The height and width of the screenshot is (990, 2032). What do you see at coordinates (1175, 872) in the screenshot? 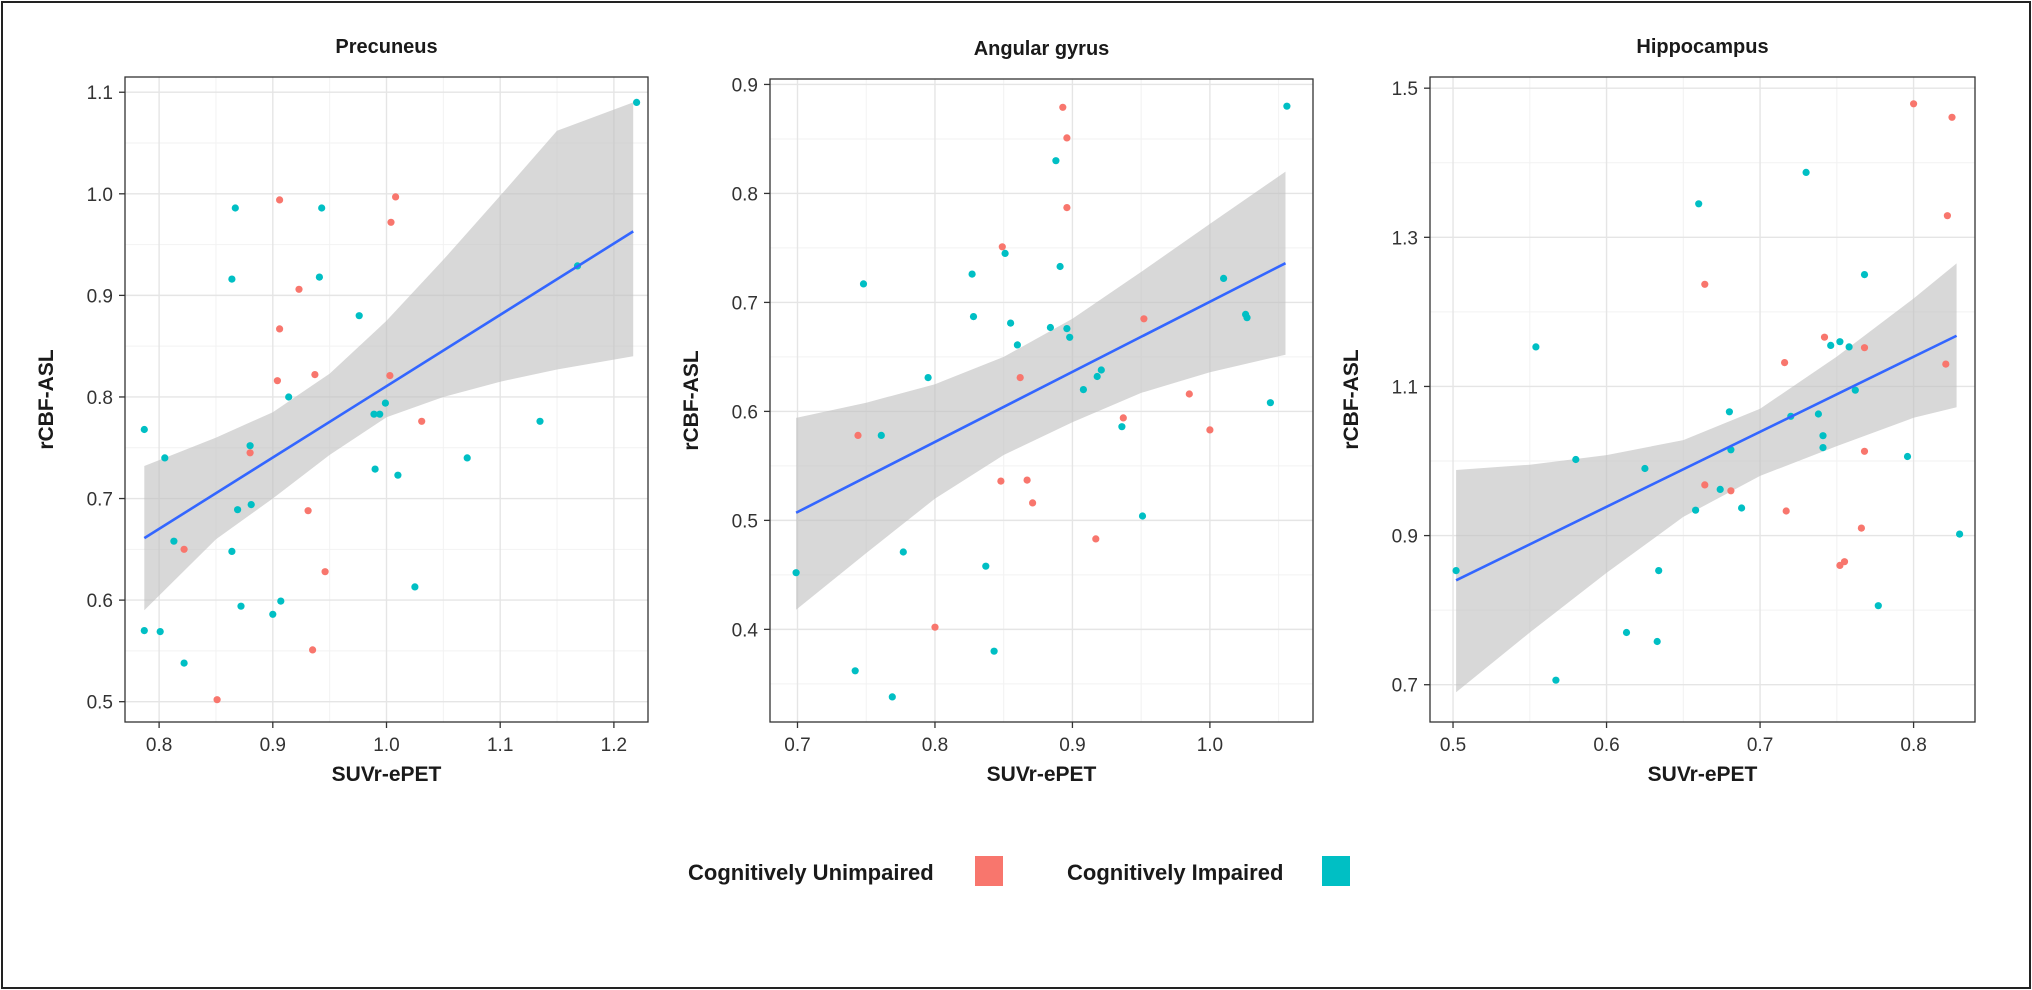
I see `legend-label-impaired: Cognitively Impaired` at bounding box center [1175, 872].